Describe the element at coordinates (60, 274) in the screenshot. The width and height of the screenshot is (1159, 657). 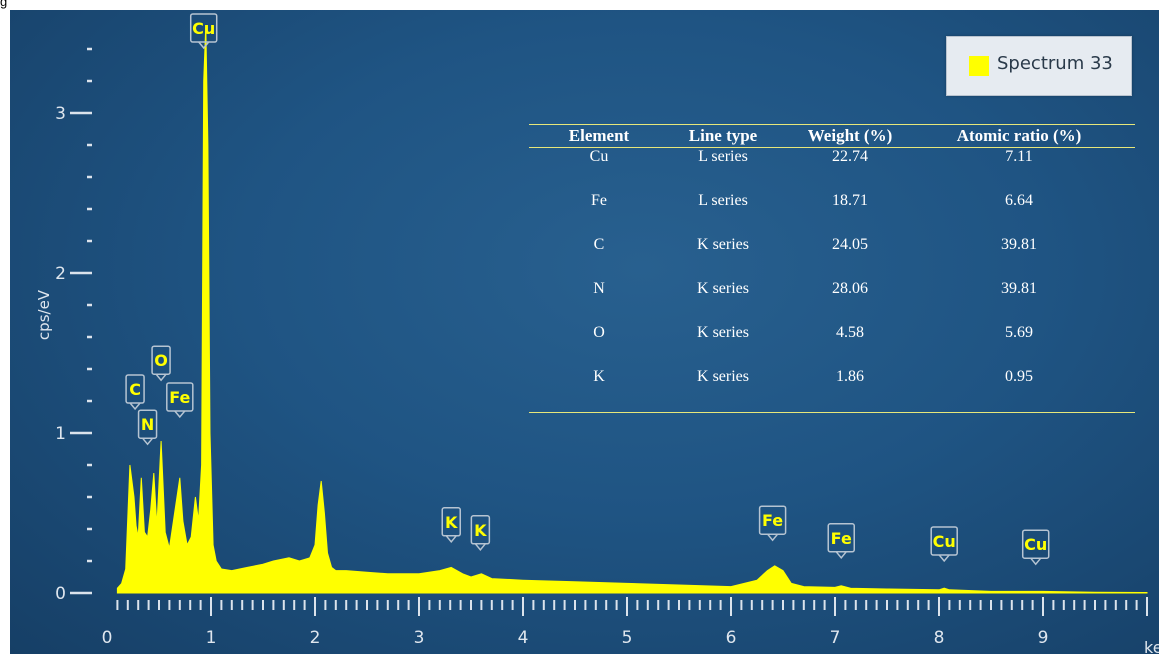
I see `y-tick-label: 2` at that location.